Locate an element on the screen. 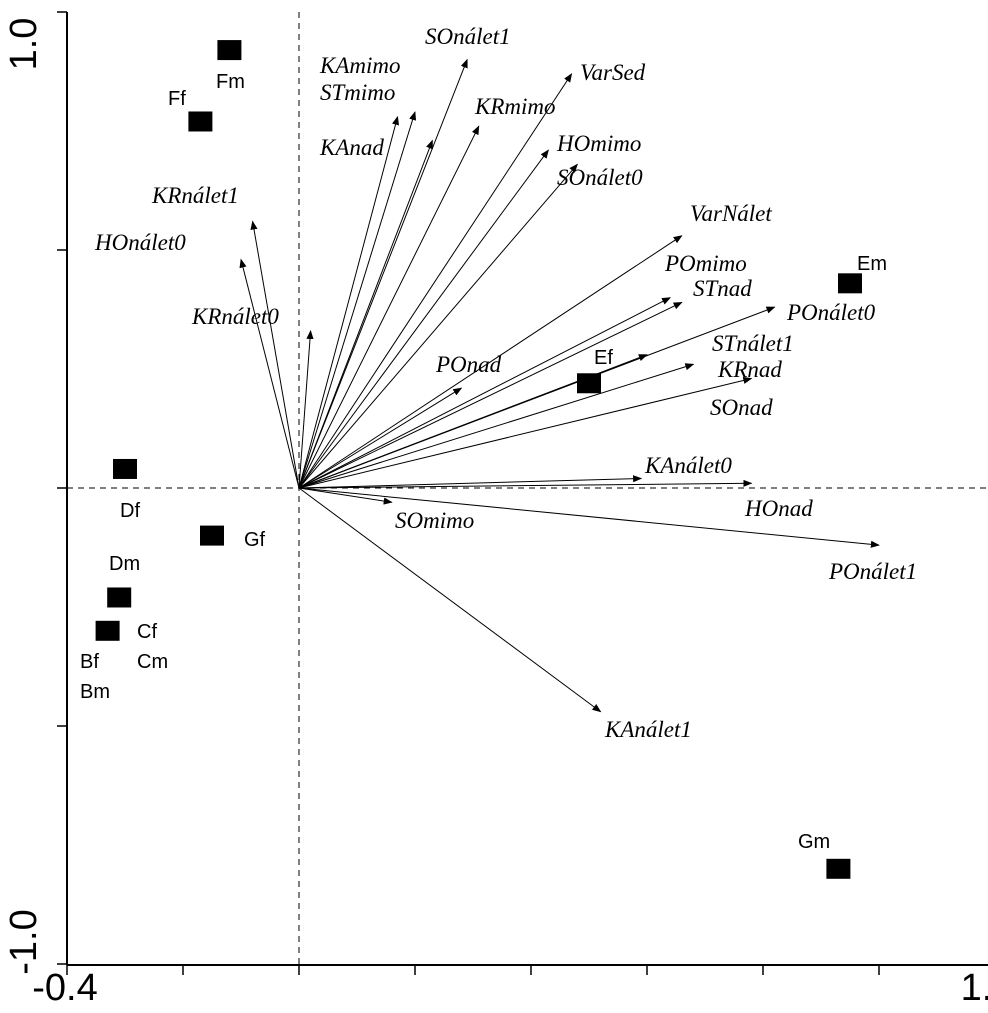 The image size is (988, 1013). vector-label: KRnálet1 is located at coordinates (195, 195).